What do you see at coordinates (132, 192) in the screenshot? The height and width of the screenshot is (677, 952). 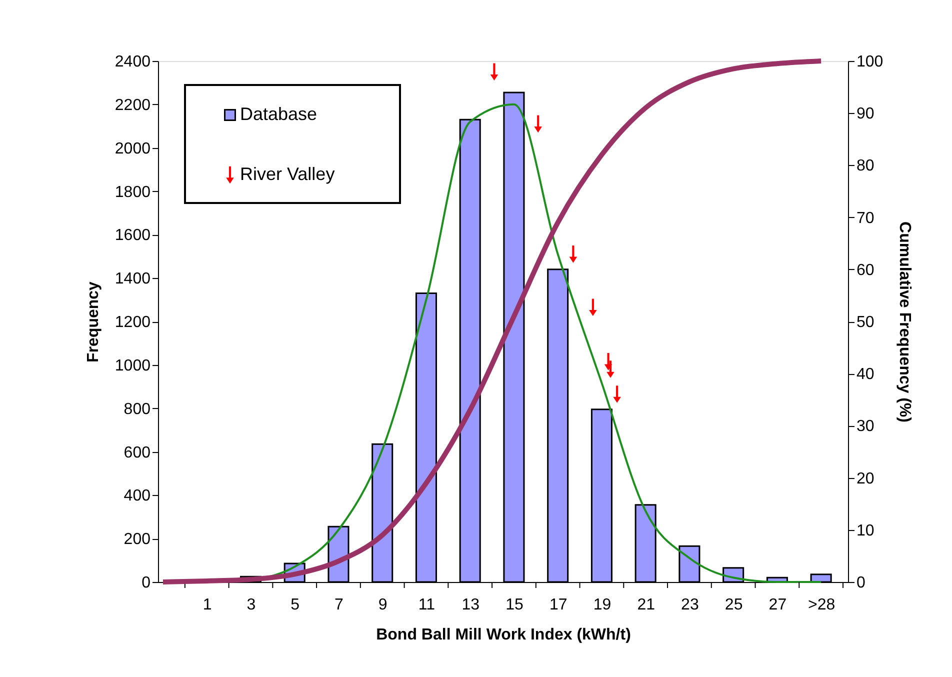 I see `y-tick-label: 1800` at bounding box center [132, 192].